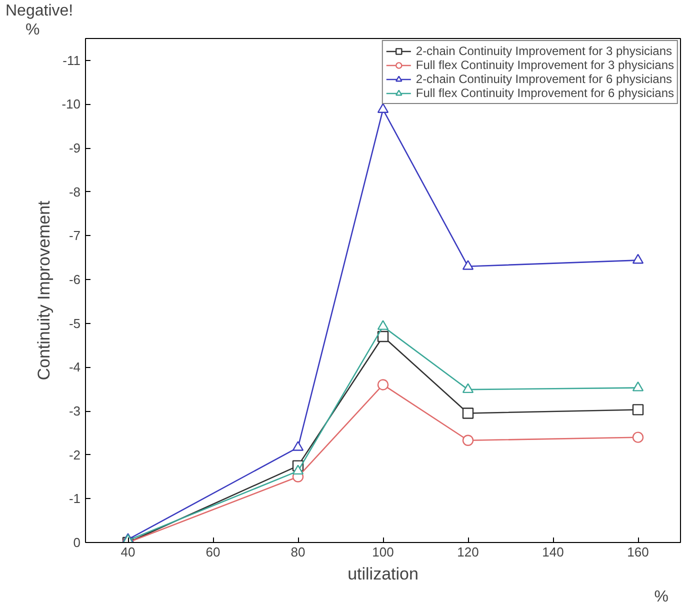 Image resolution: width=693 pixels, height=605 pixels. Describe the element at coordinates (40, 11) in the screenshot. I see `text: Negative!` at that location.